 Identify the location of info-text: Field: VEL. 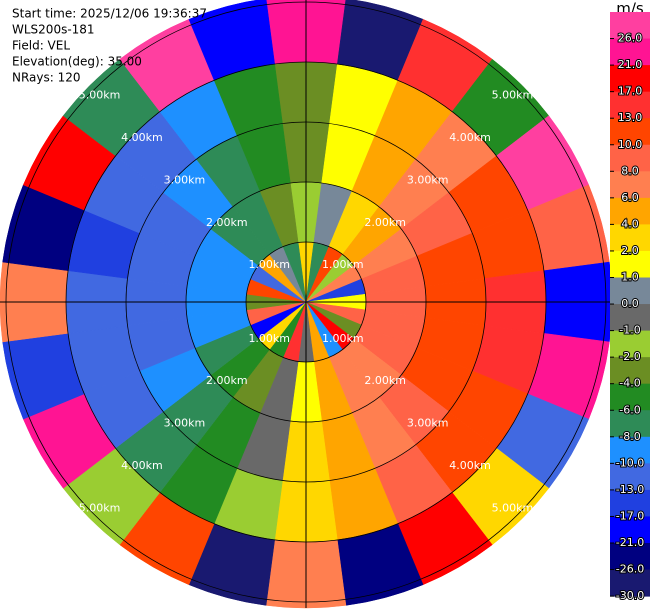
(41, 46).